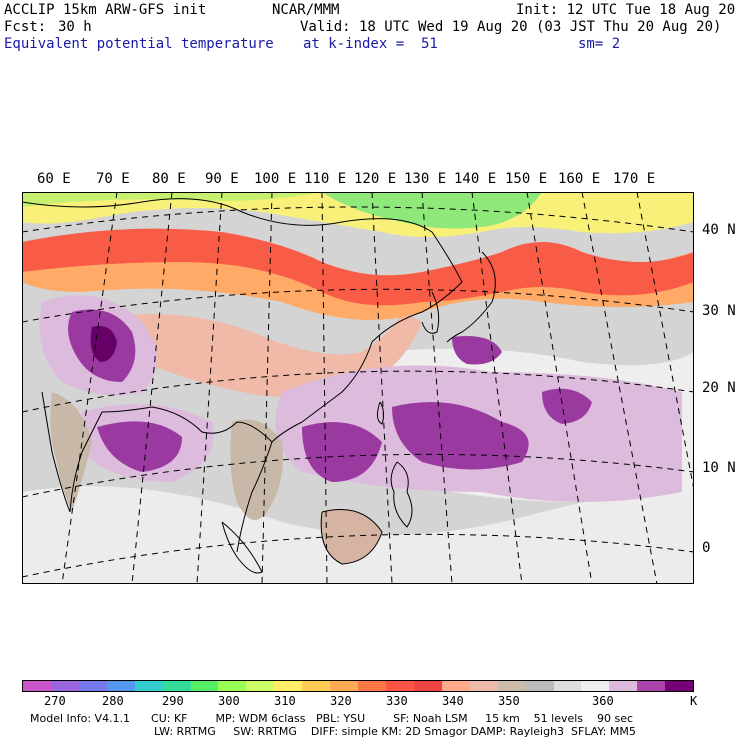 This screenshot has height=740, width=740. I want to click on colorbar-tick-290: 290, so click(173, 701).